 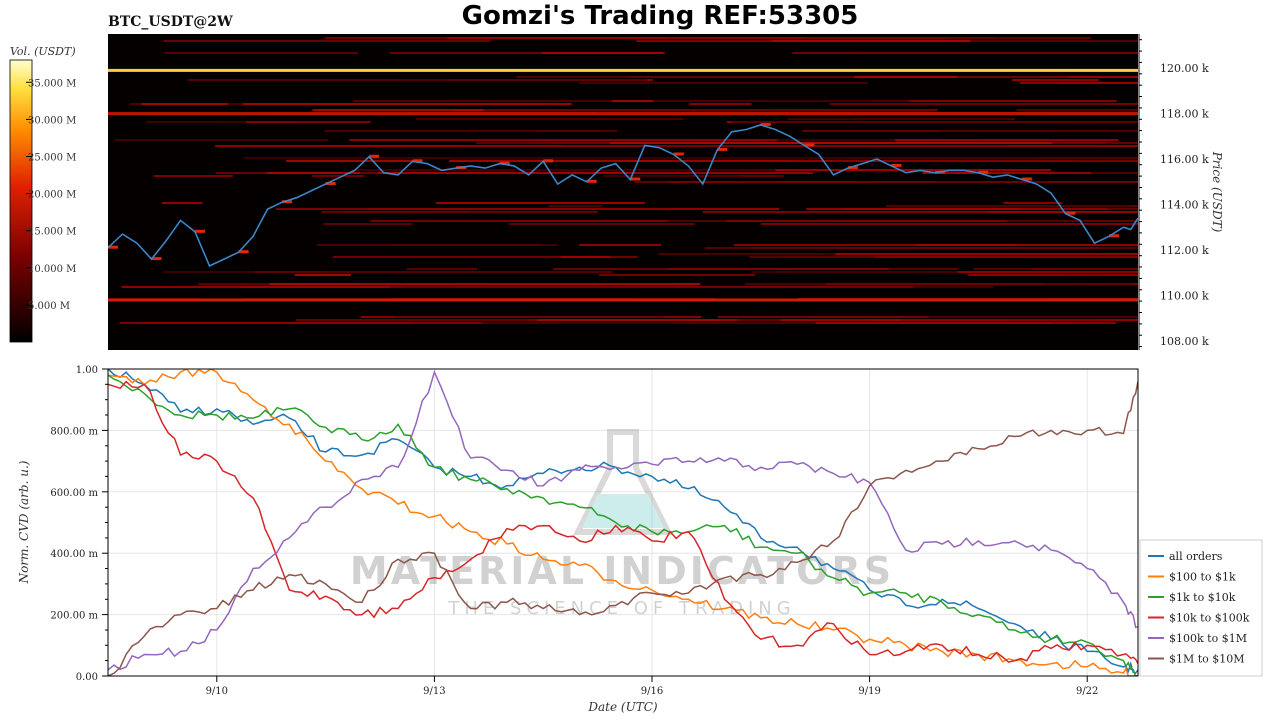 I want to click on cvd-y-tick-label: 400.00 m, so click(x=74, y=554).